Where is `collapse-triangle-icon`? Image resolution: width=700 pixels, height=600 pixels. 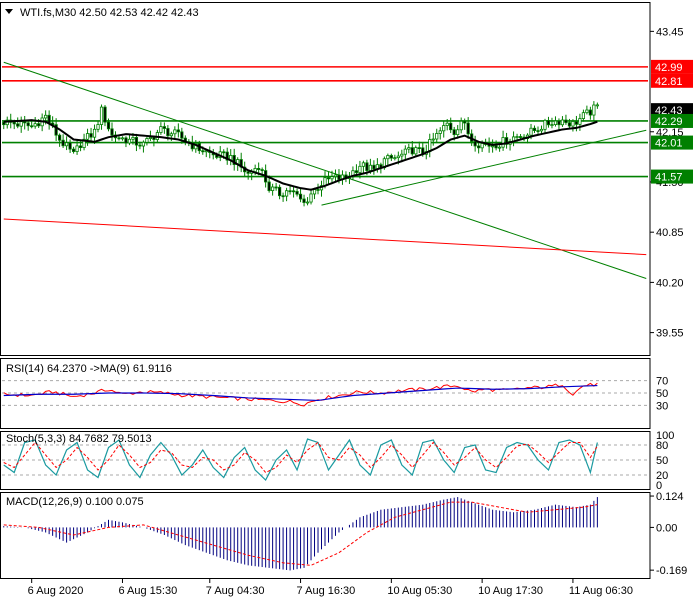
collapse-triangle-icon is located at coordinates (9, 11).